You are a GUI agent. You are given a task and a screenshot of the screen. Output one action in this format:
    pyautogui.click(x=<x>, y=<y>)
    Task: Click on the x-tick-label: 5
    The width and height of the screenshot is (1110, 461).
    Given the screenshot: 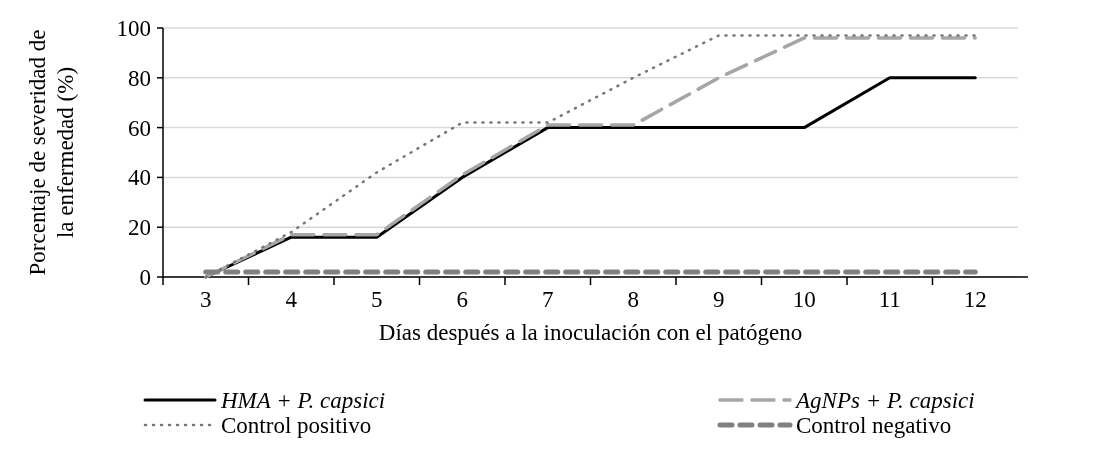 What is the action you would take?
    pyautogui.click(x=377, y=299)
    